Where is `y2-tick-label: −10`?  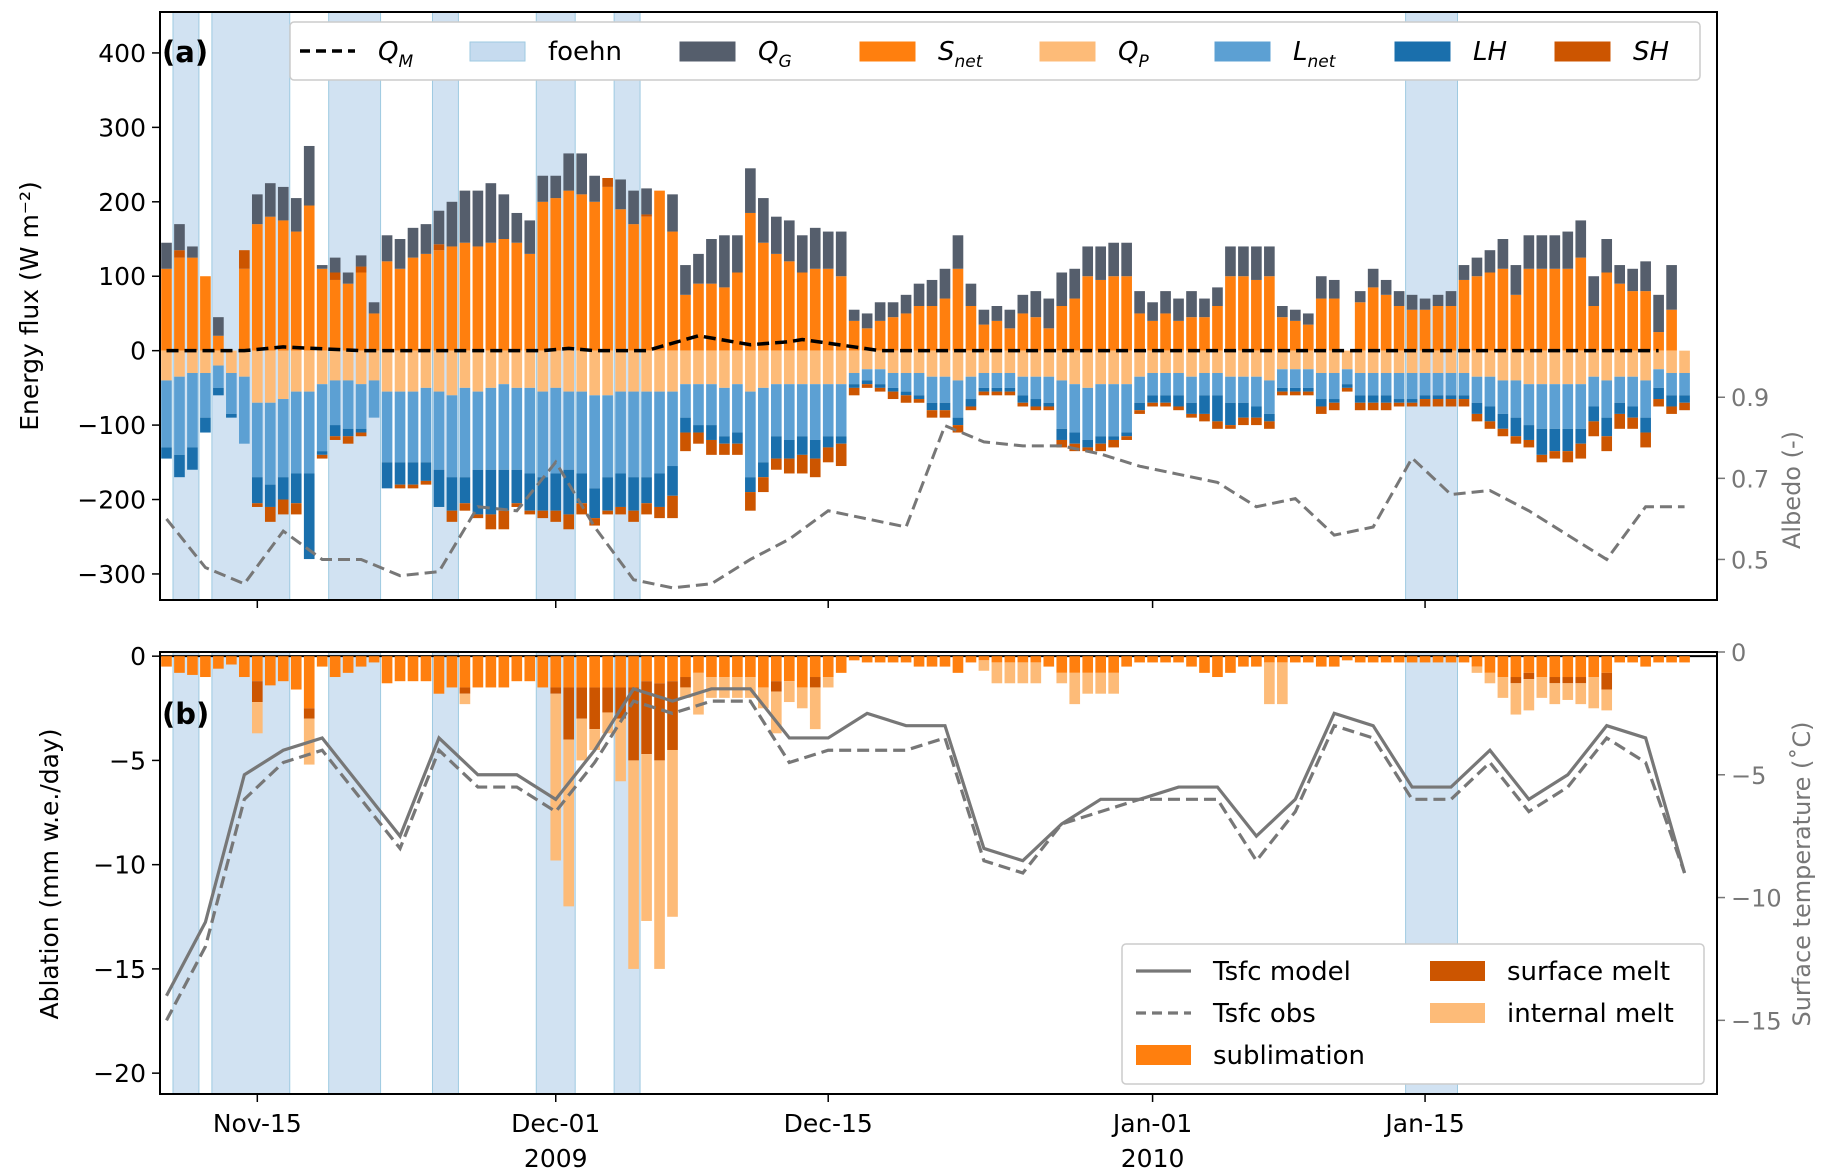
y2-tick-label: −10 is located at coordinates (1756, 899).